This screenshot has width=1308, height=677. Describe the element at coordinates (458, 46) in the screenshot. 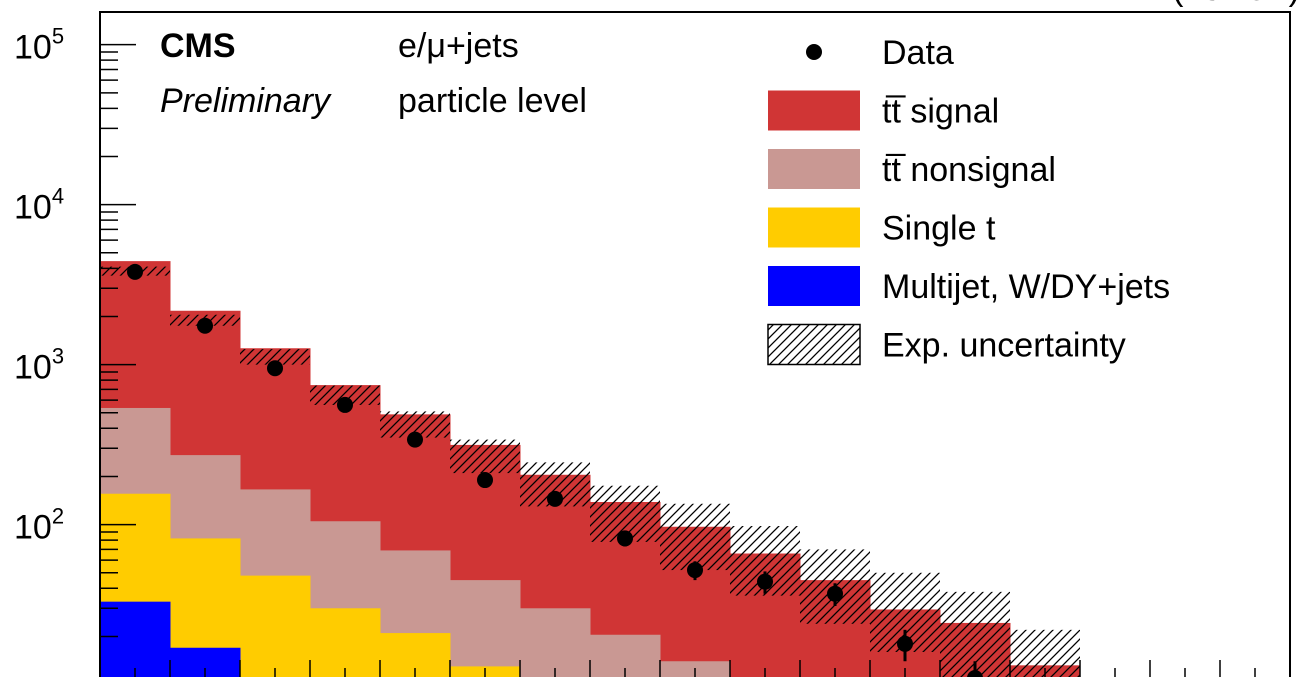

I see `channel-label: e/μ+jets` at that location.